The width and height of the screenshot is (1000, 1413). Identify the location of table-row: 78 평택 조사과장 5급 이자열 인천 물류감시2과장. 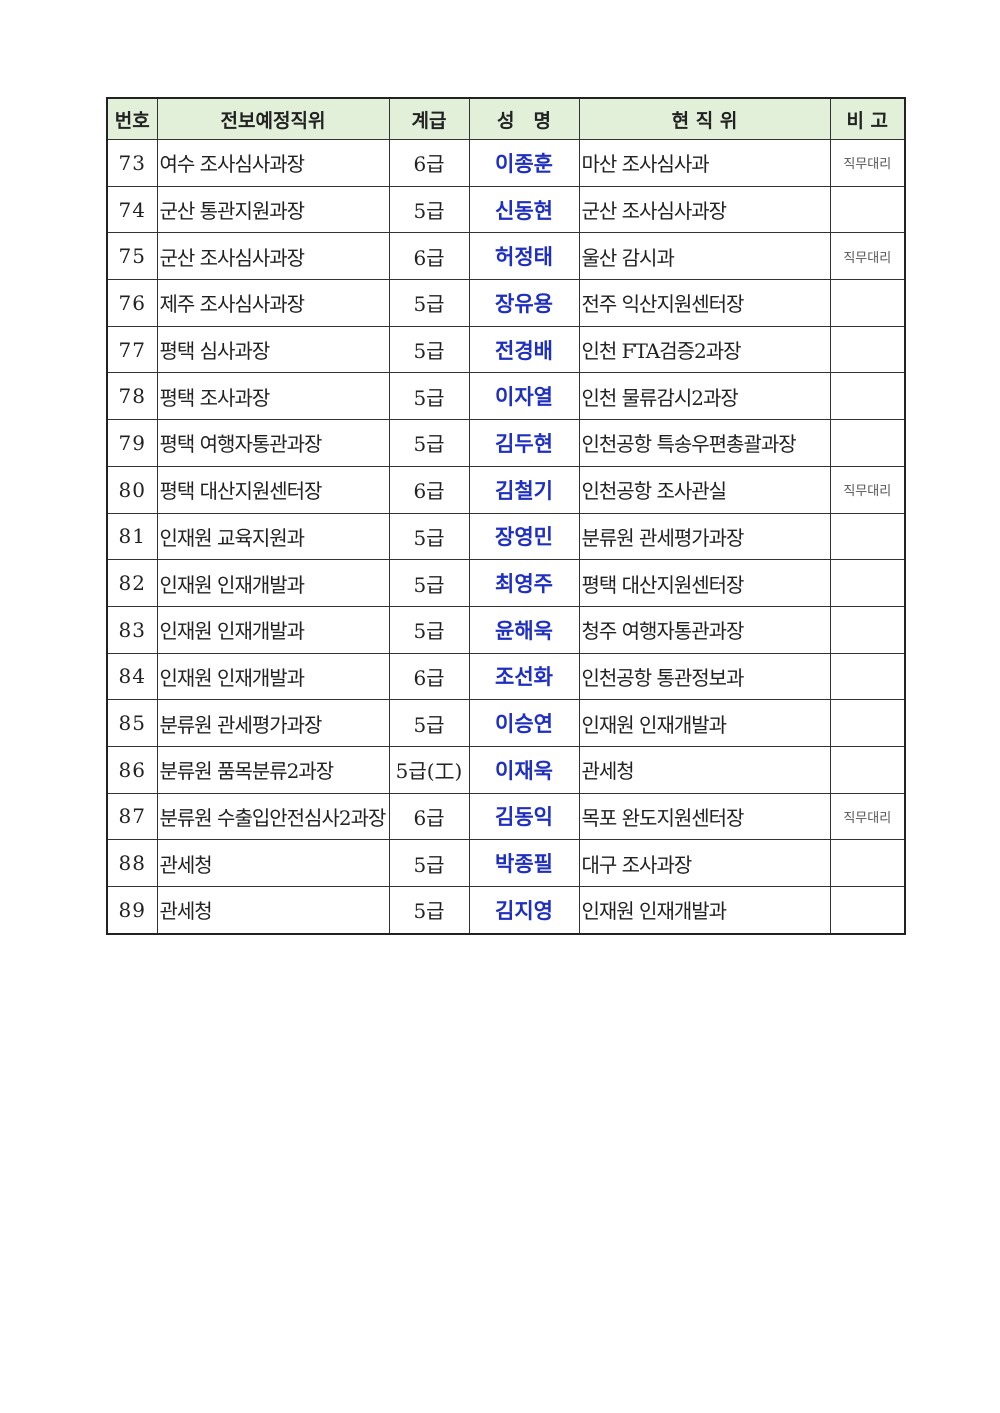
(506, 396).